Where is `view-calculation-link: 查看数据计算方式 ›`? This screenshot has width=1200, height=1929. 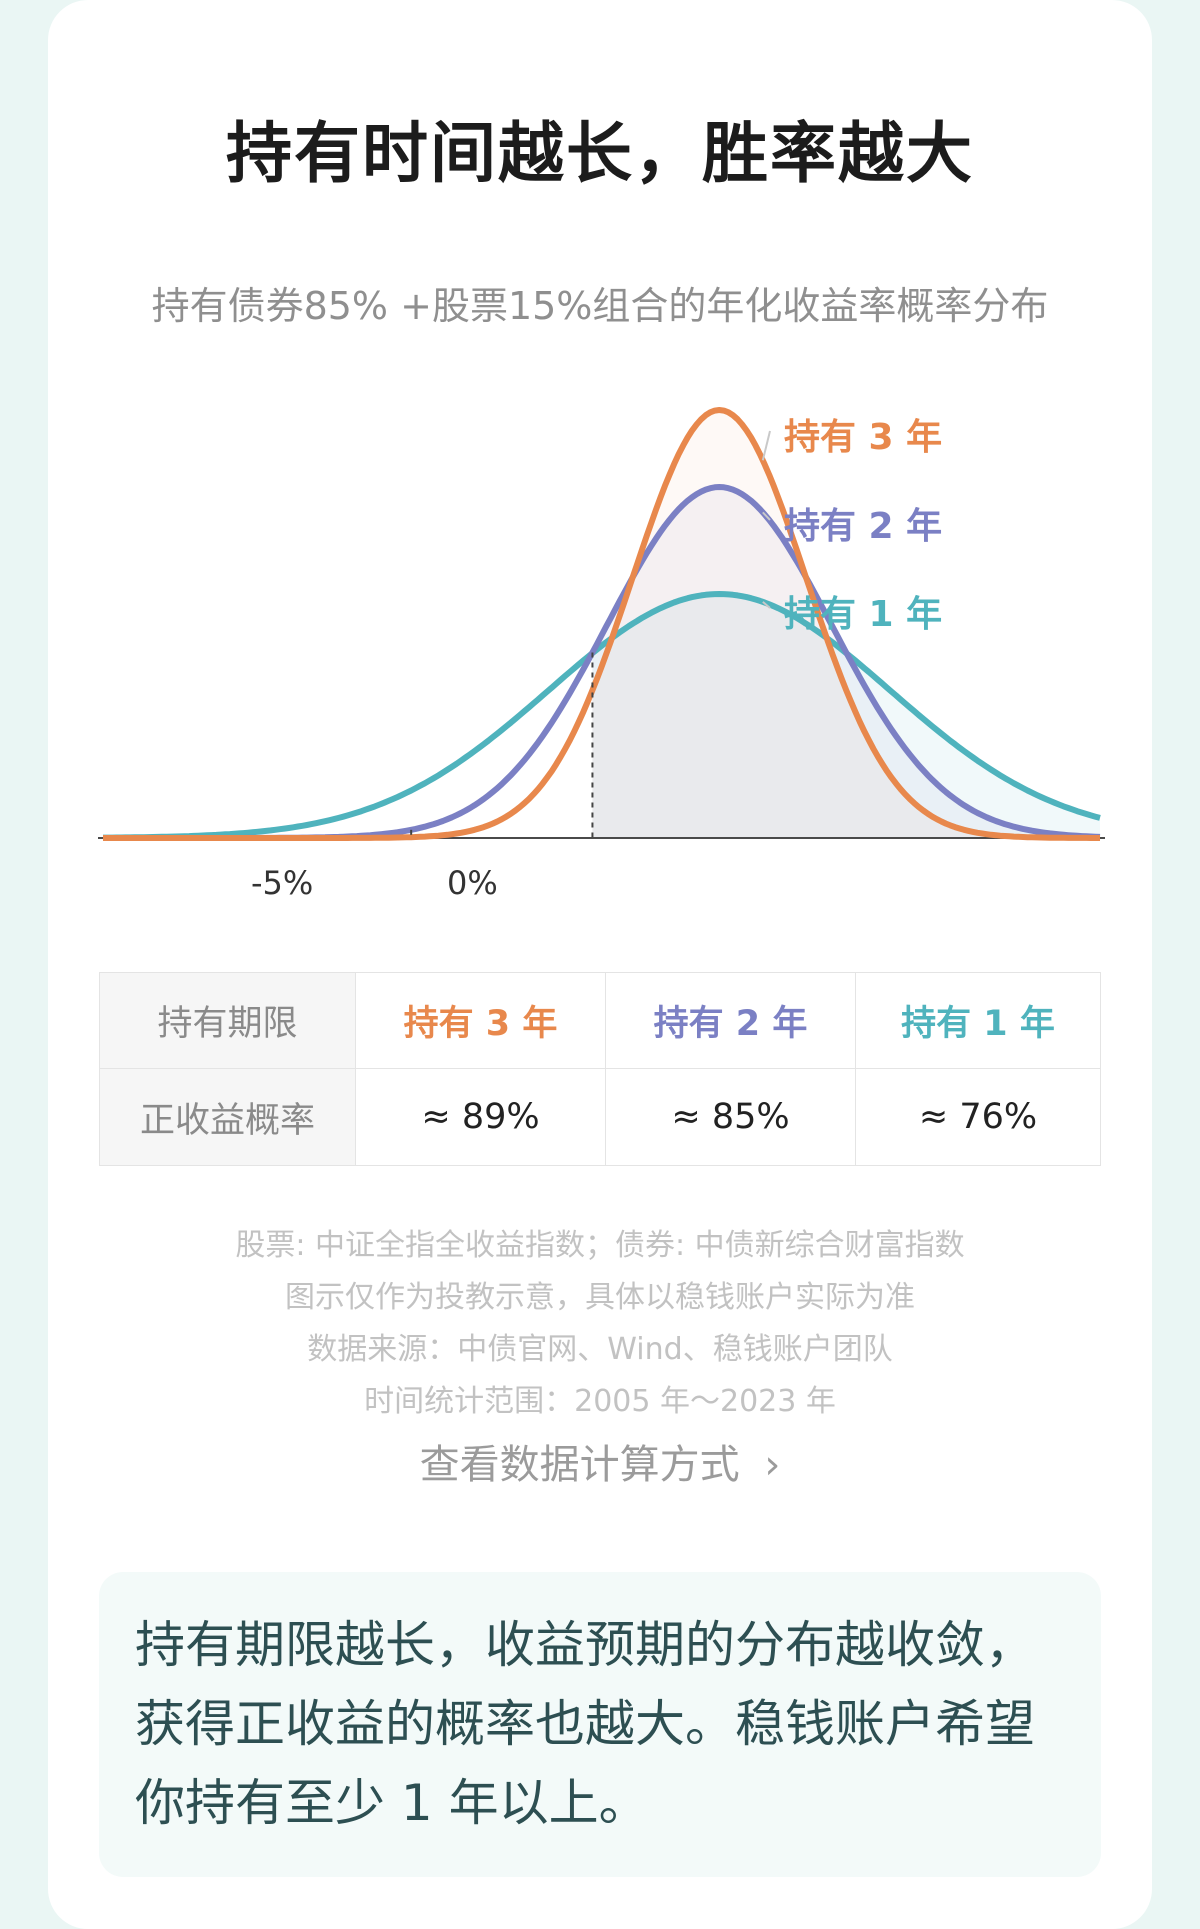 view-calculation-link: 查看数据计算方式 › is located at coordinates (600, 1461).